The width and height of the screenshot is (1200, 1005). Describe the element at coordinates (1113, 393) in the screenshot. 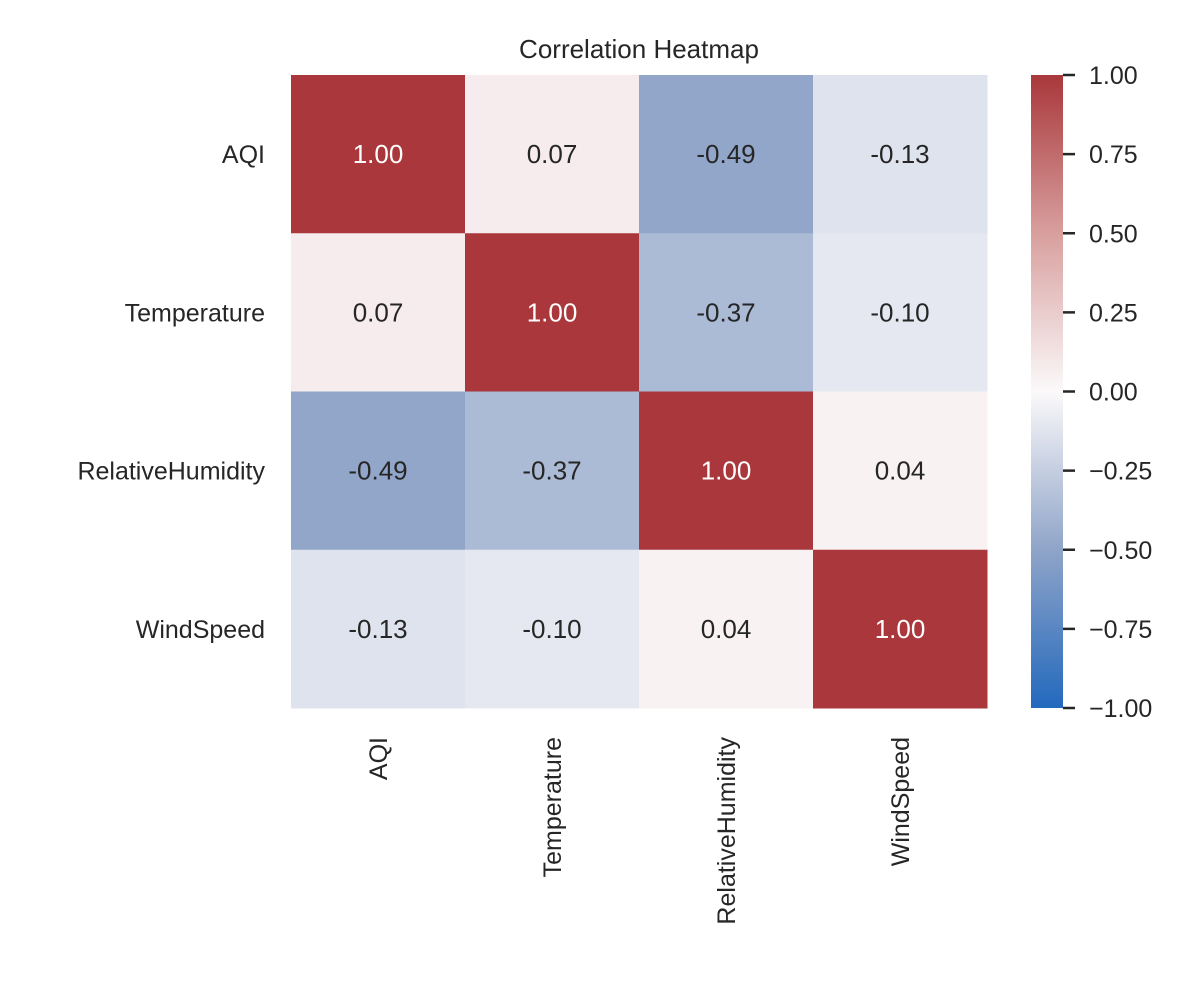

I see `colorbar-tick-label: 0.00` at that location.